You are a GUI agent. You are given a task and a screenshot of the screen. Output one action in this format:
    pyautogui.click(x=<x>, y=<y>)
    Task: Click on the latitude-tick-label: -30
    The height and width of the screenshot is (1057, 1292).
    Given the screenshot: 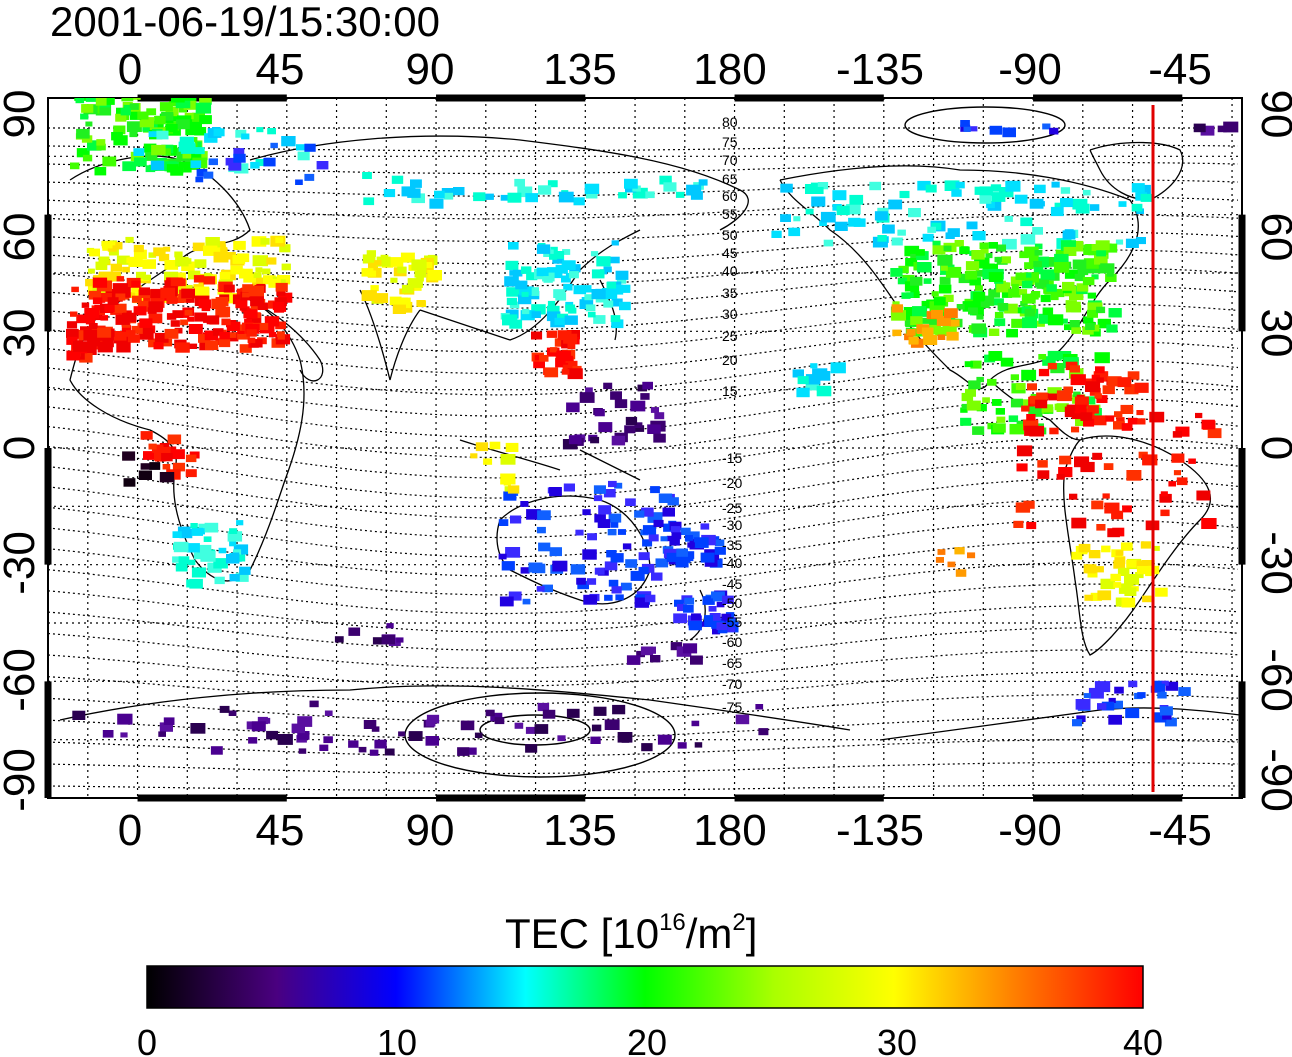 What is the action you would take?
    pyautogui.click(x=22, y=563)
    